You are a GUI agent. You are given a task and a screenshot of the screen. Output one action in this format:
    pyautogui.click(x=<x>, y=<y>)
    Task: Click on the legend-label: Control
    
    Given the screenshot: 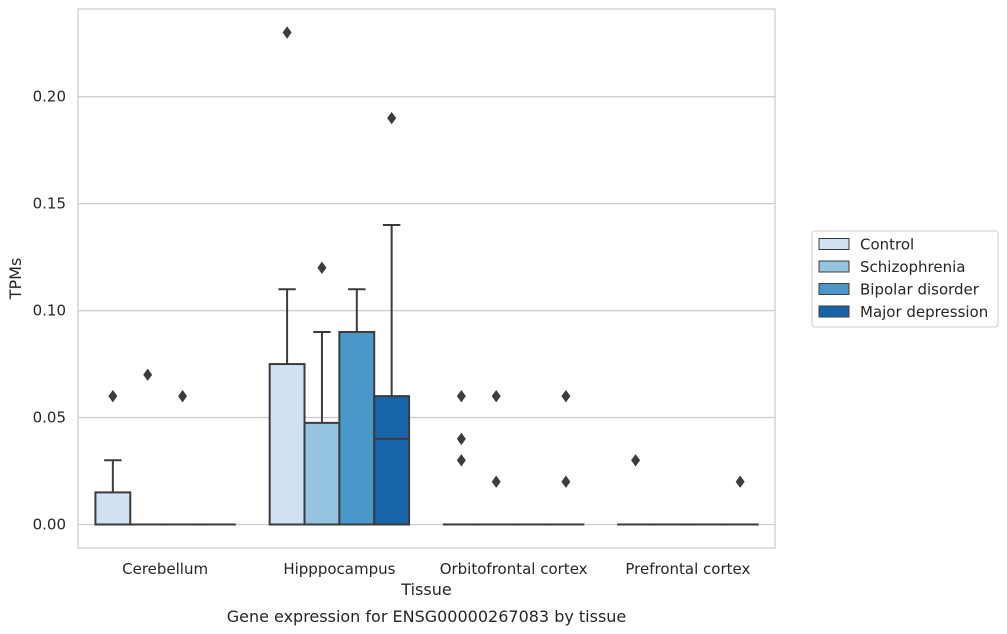 What is the action you would take?
    pyautogui.click(x=887, y=245)
    